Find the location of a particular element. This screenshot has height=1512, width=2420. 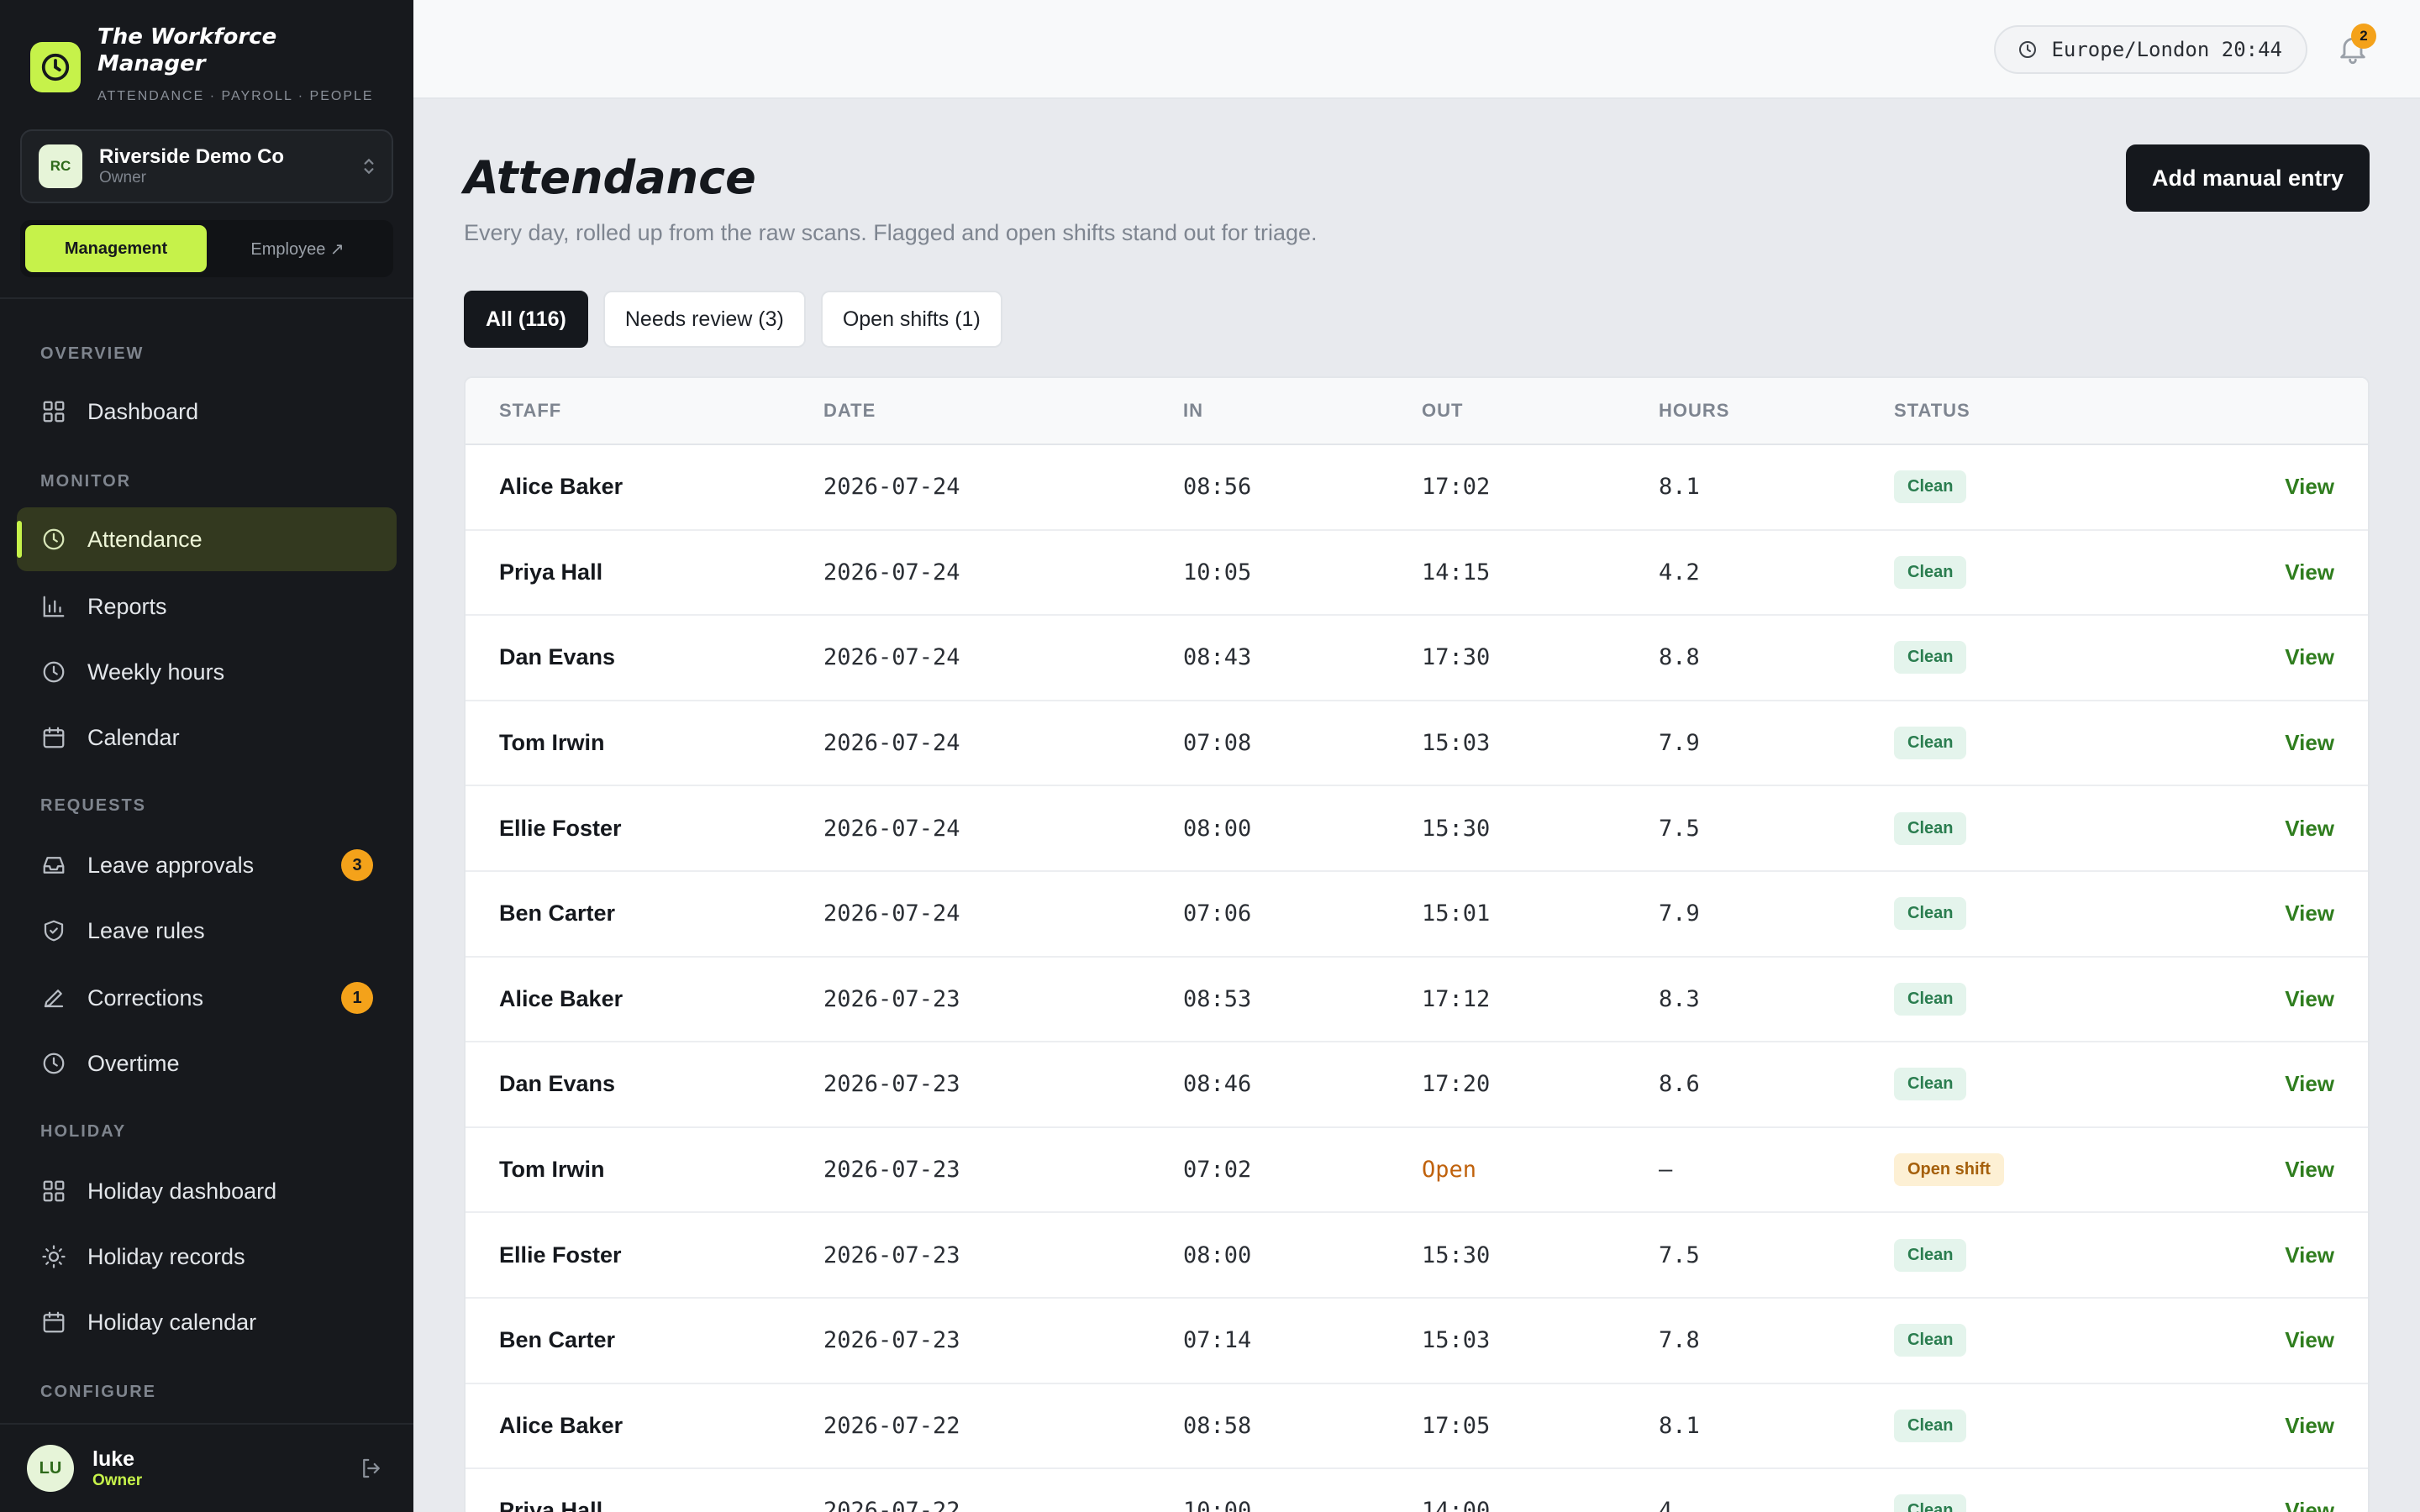

header-out: OUT is located at coordinates (1443, 410).